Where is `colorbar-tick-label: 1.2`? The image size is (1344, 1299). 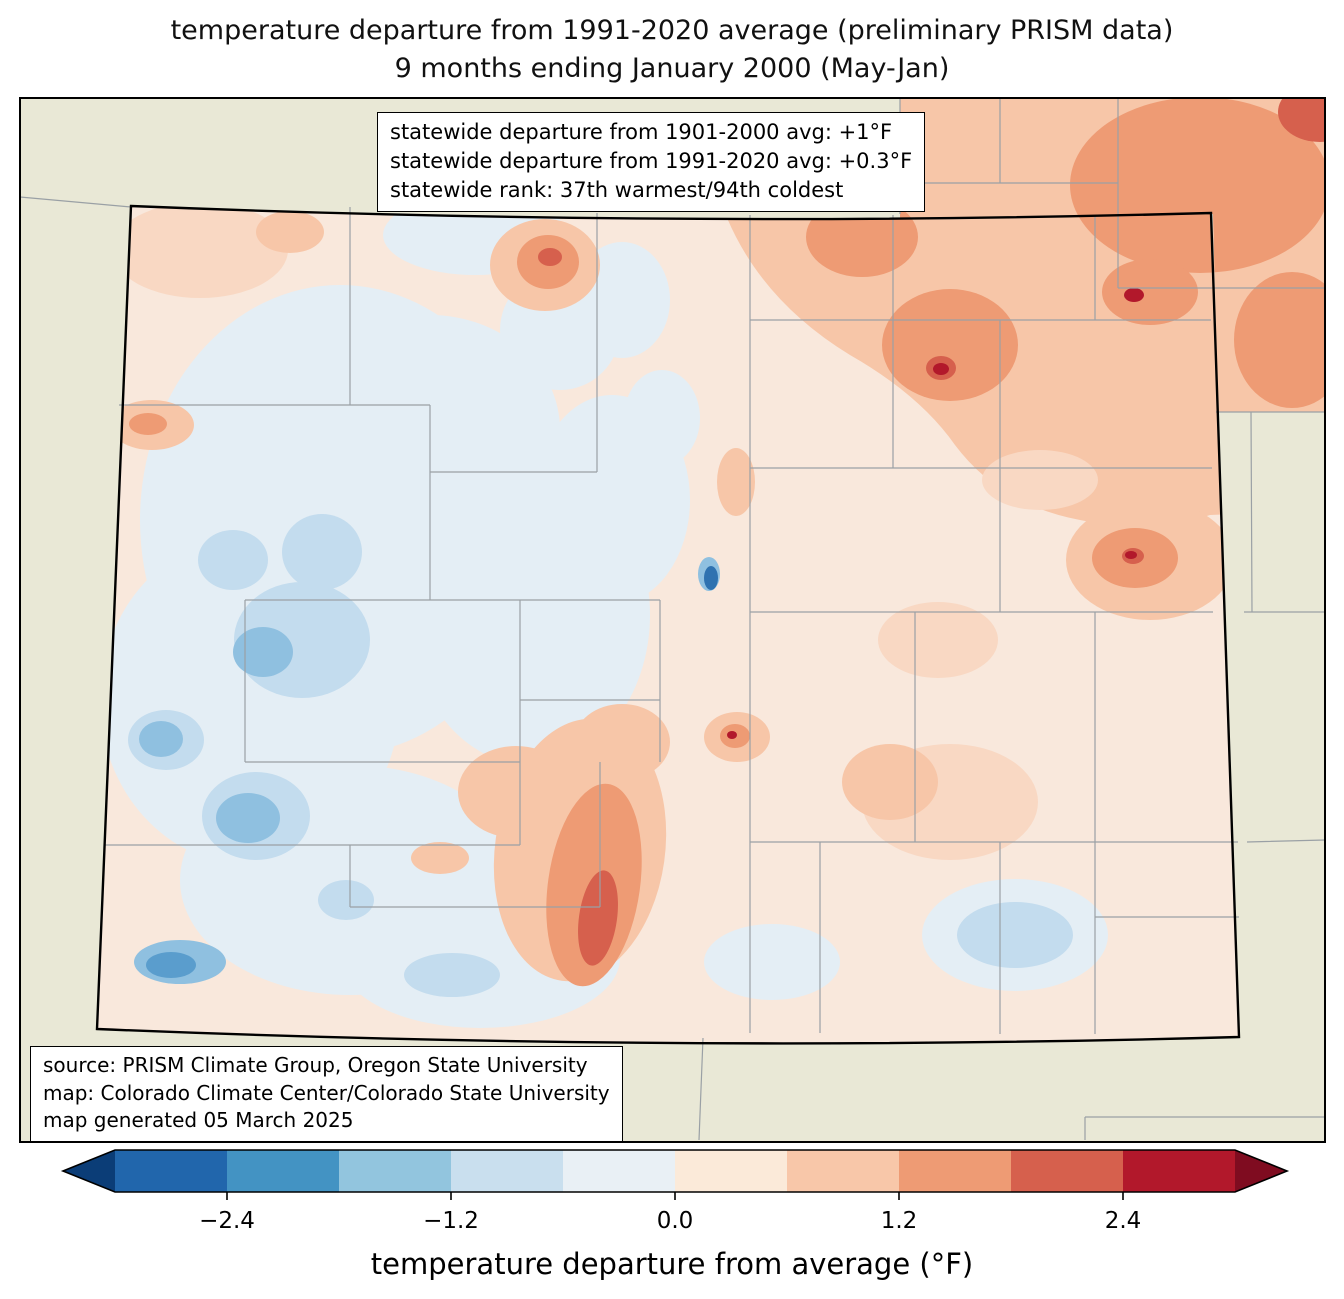 colorbar-tick-label: 1.2 is located at coordinates (899, 1221).